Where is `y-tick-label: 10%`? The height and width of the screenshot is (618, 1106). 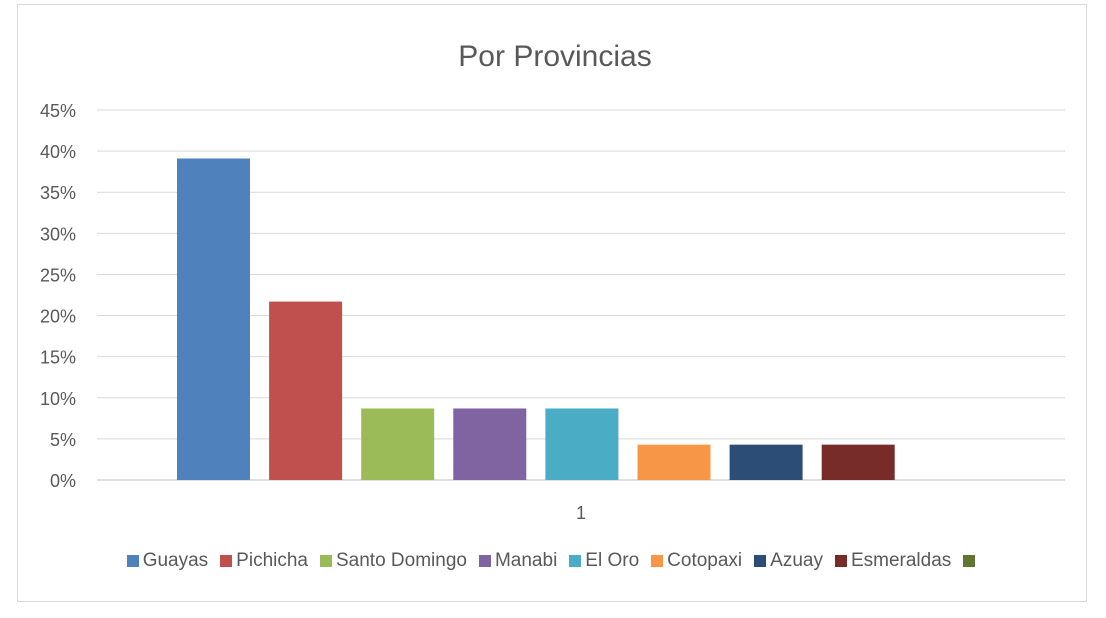
y-tick-label: 10% is located at coordinates (58, 399).